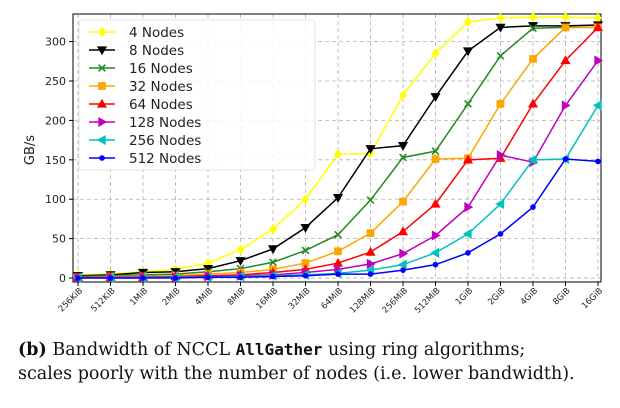 This screenshot has width=620, height=408. Describe the element at coordinates (363, 301) in the screenshot. I see `x-tick-label: 128MiB` at that location.